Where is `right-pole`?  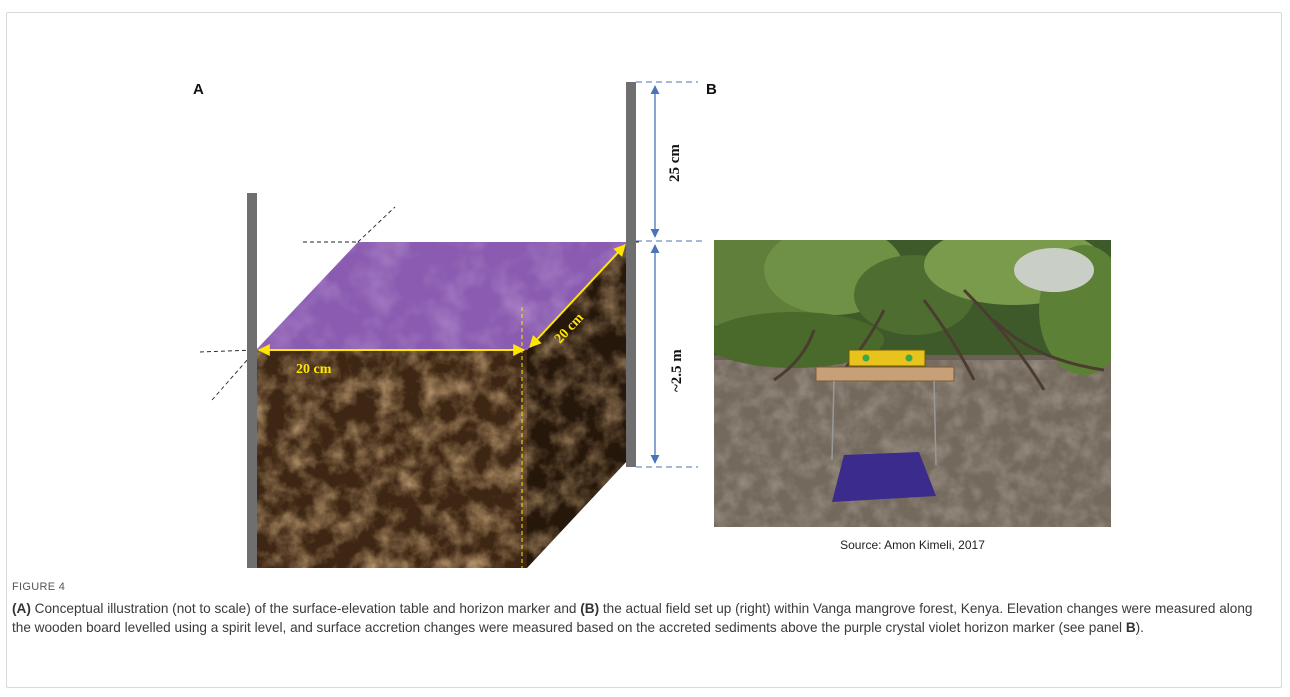
right-pole is located at coordinates (631, 274).